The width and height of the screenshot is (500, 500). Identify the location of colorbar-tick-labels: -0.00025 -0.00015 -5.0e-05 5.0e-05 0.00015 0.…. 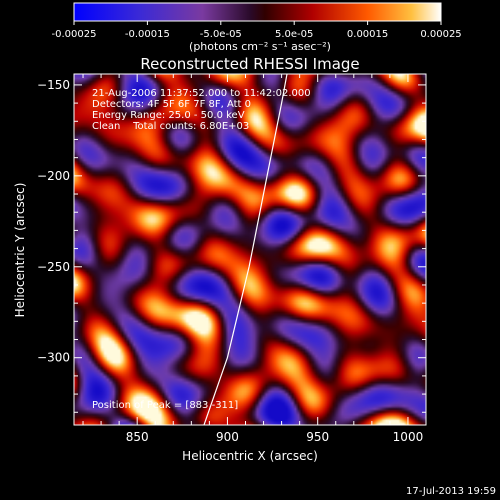
(257, 34).